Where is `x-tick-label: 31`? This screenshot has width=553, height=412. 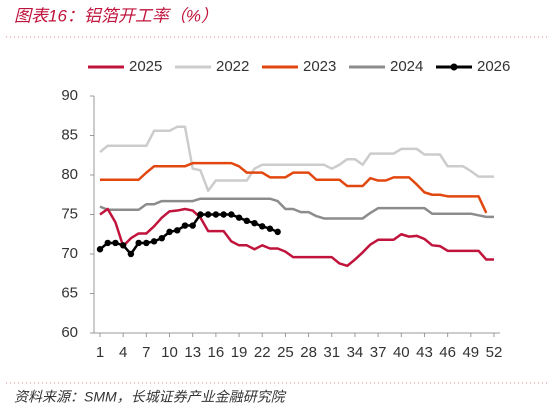 x-tick-label: 31 is located at coordinates (331, 352).